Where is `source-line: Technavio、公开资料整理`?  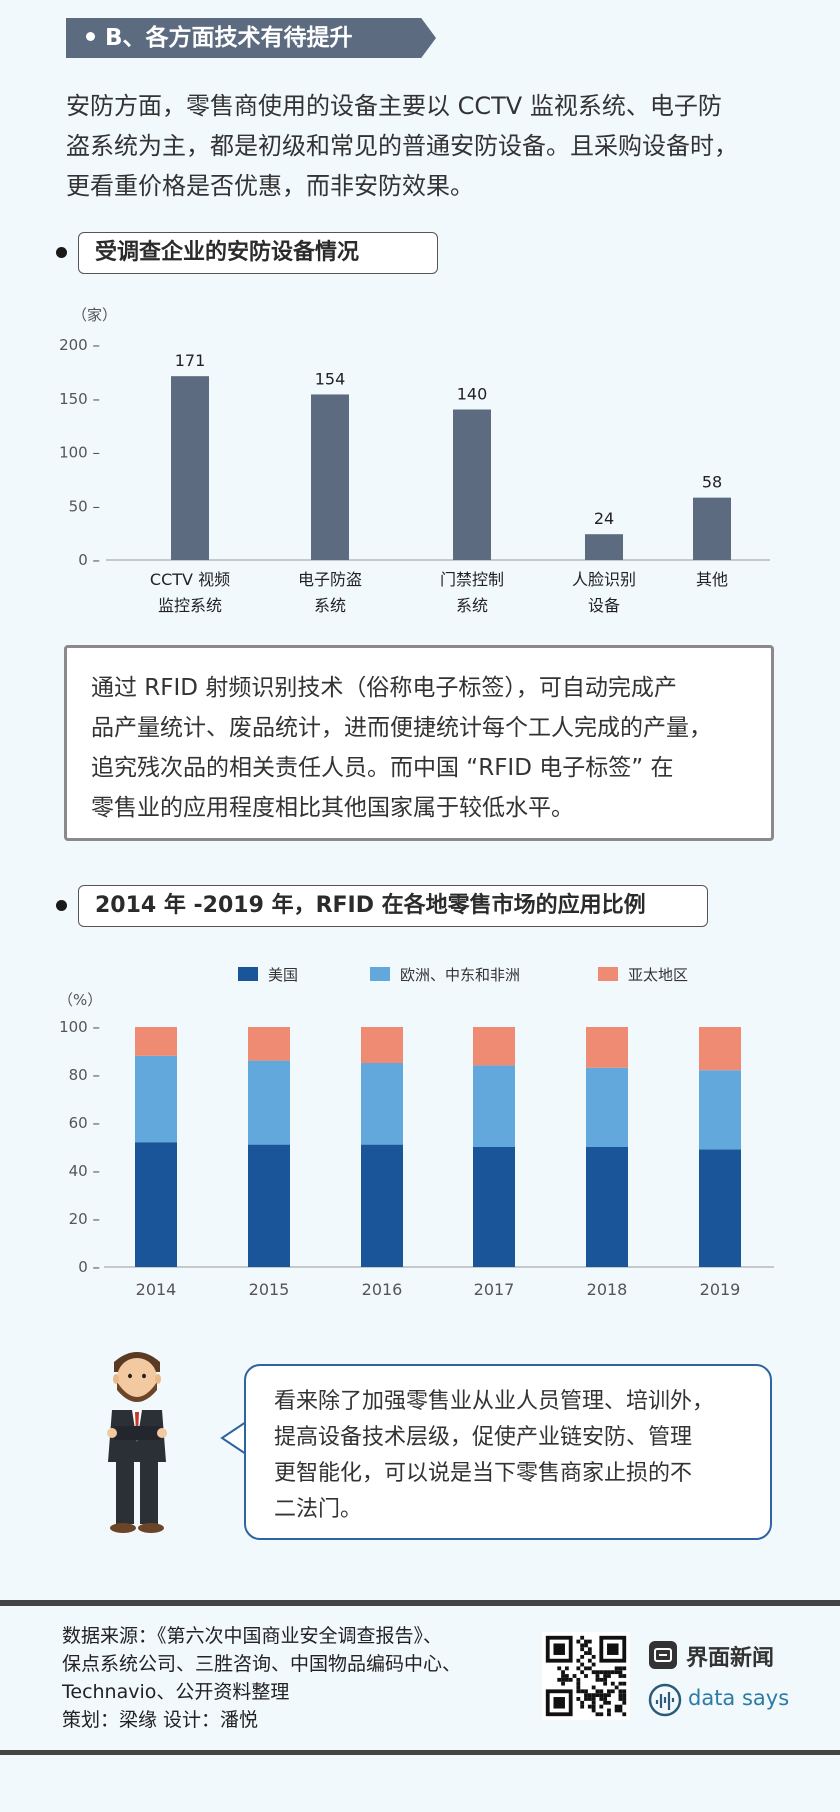 source-line: Technavio、公开资料整理 is located at coordinates (176, 1692).